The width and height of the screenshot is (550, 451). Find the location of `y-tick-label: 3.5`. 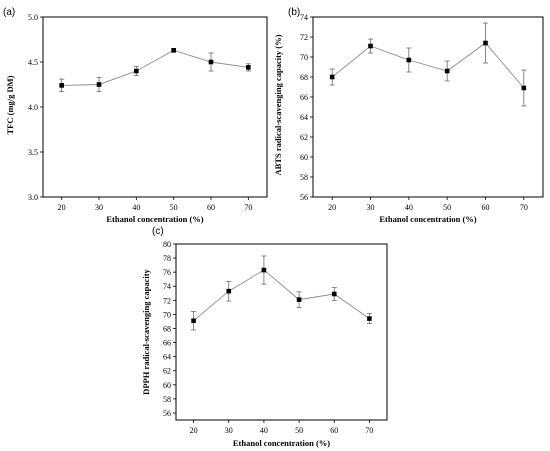

y-tick-label: 3.5 is located at coordinates (33, 152).